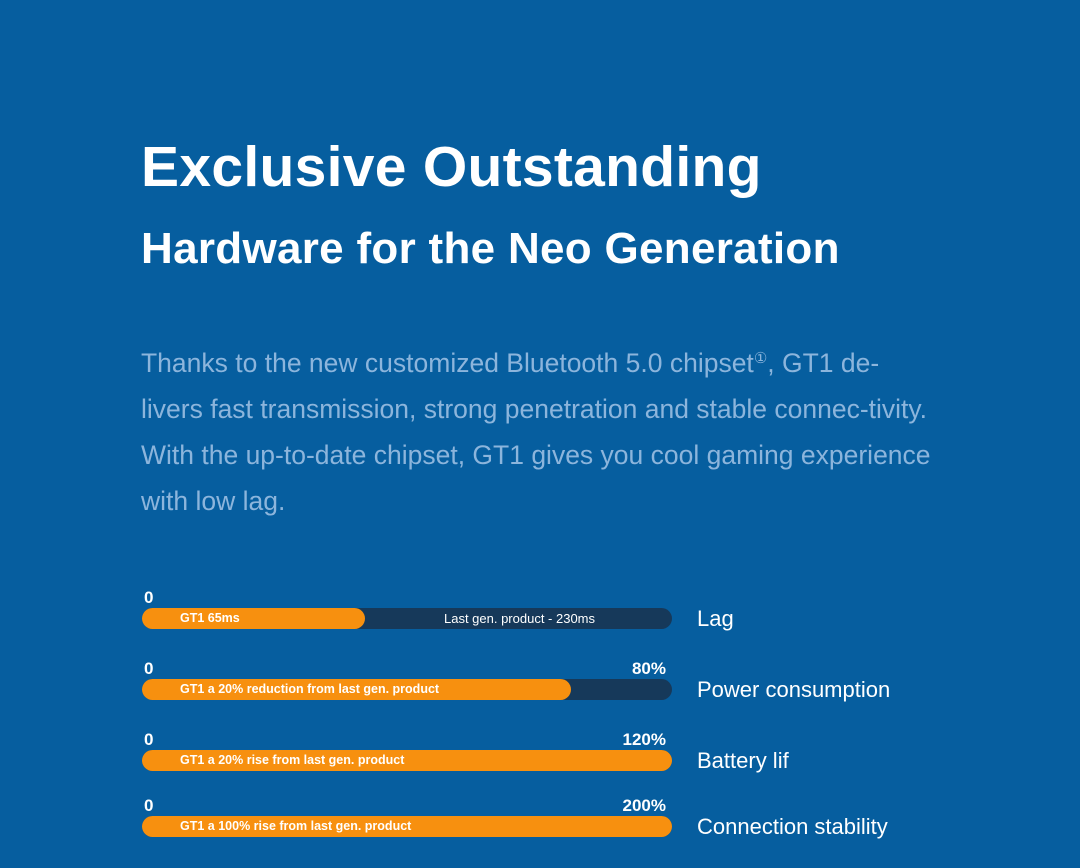 This screenshot has width=1080, height=868. Describe the element at coordinates (760, 358) in the screenshot. I see `footnote-marker: ①` at that location.